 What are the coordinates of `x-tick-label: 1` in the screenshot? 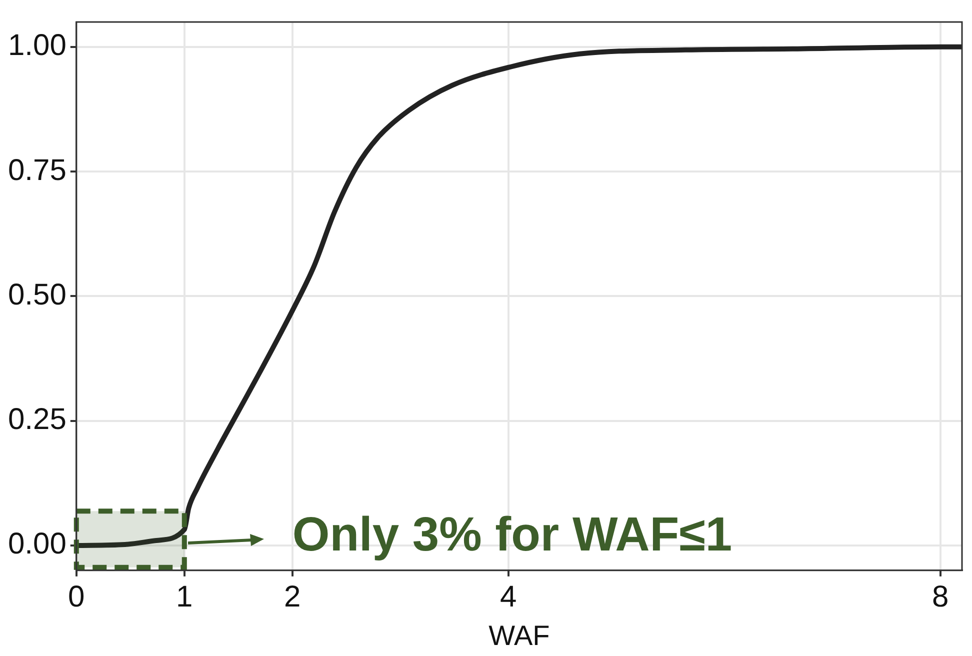 It's located at (184, 597).